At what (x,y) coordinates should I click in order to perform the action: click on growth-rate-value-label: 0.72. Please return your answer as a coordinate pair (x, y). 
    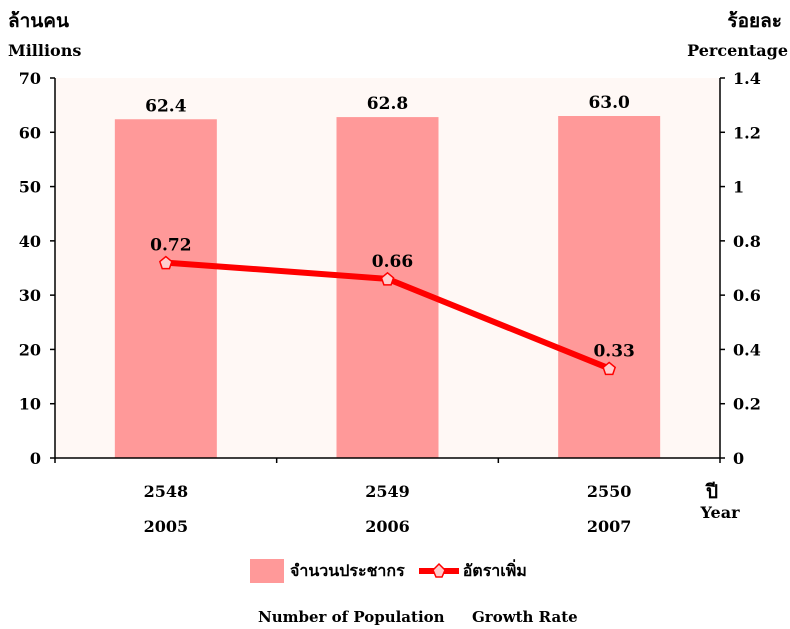
    Looking at the image, I should click on (170, 246).